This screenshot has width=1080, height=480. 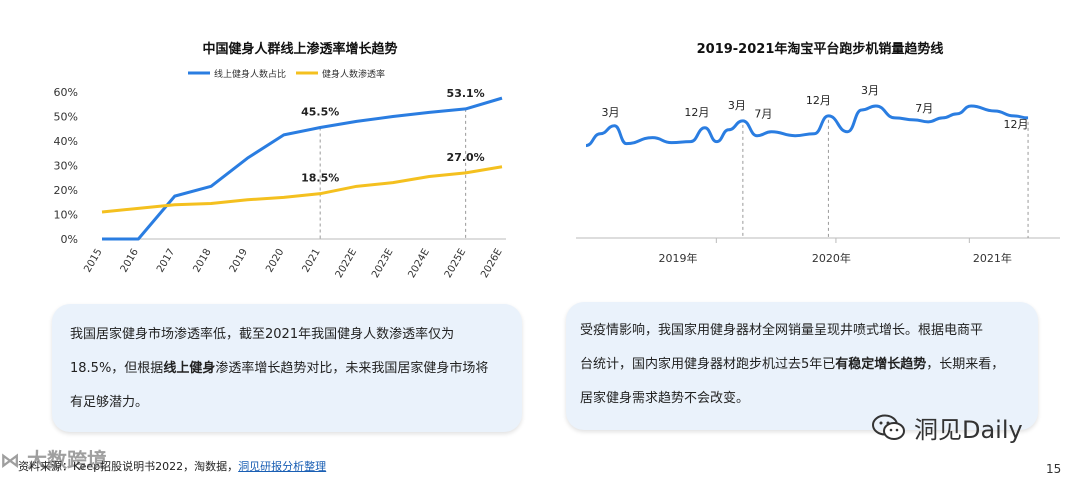 I want to click on wechat-icon, so click(x=888, y=427).